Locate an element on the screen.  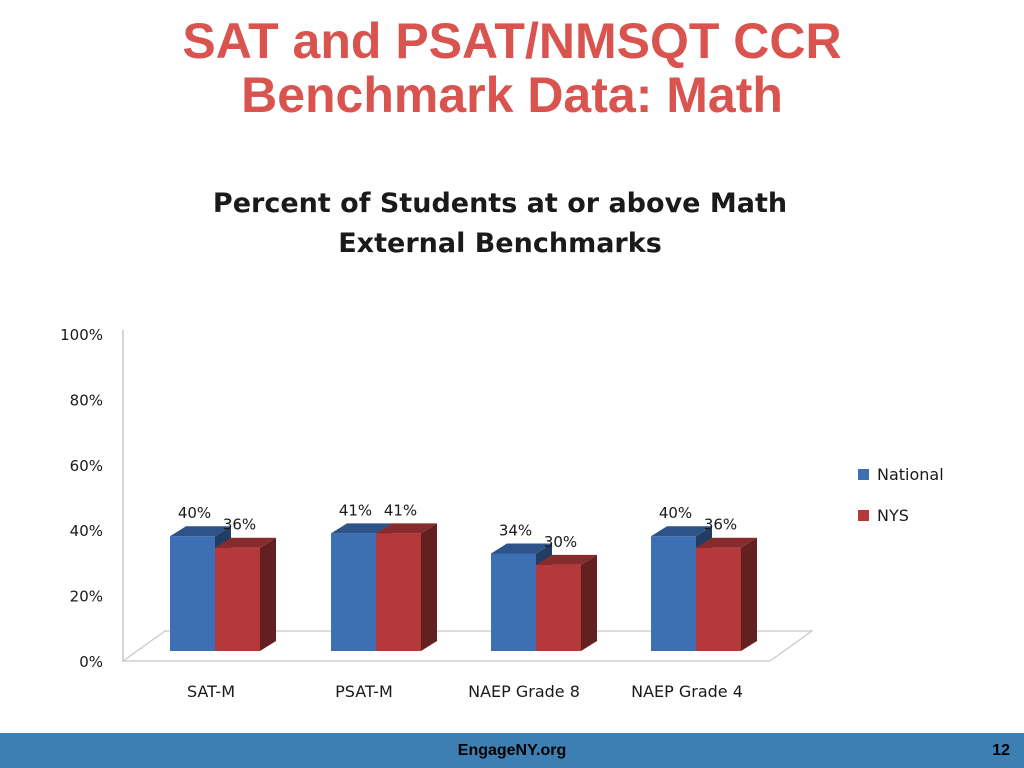
y-tick-label: 40% is located at coordinates (86, 531).